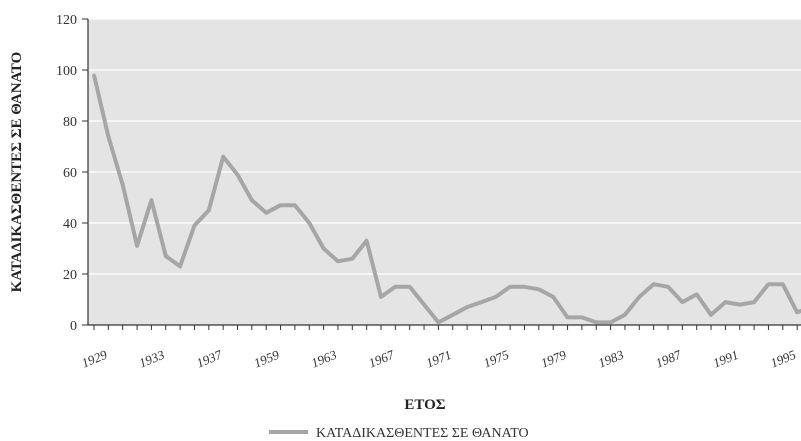 The image size is (801, 441). I want to click on x-tick-label: 1929, so click(94, 359).